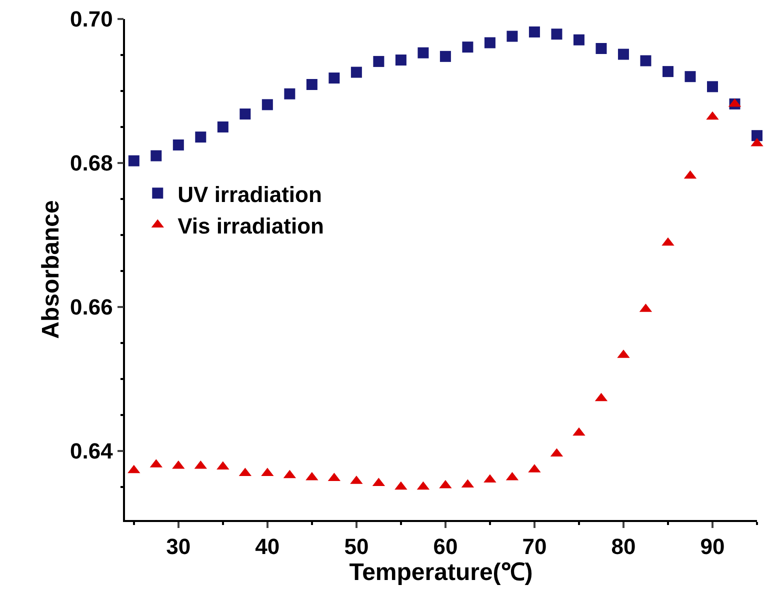 This screenshot has width=765, height=596. Describe the element at coordinates (178, 547) in the screenshot. I see `x-tick-label: 30` at that location.